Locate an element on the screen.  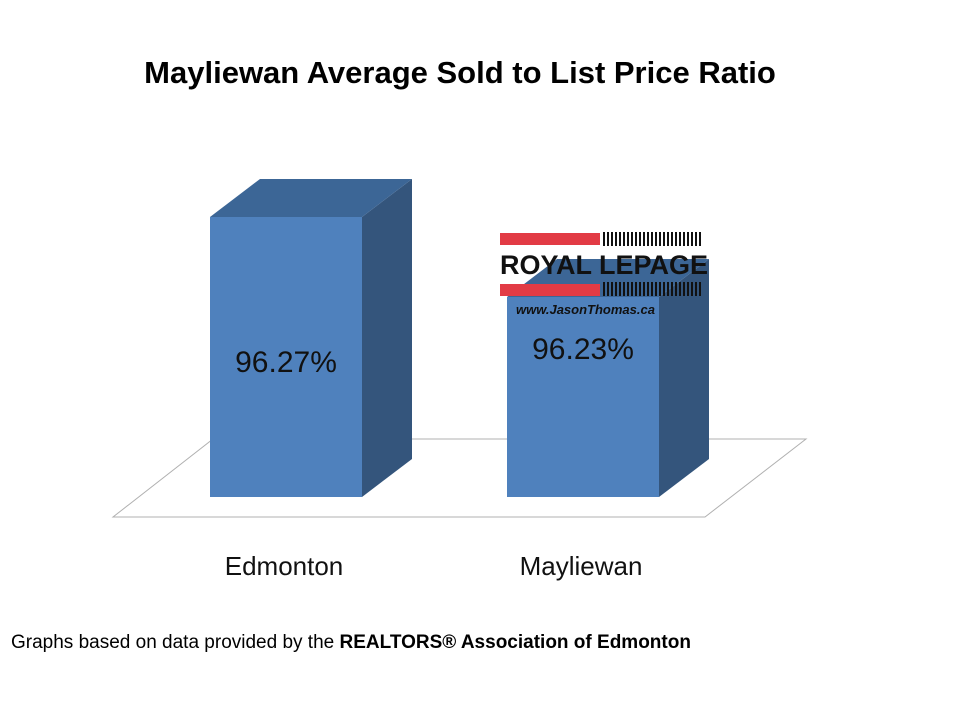
royal-lepage-logo: ROYAL LEPAGE www.JasonThomas.ca is located at coordinates (605, 275).